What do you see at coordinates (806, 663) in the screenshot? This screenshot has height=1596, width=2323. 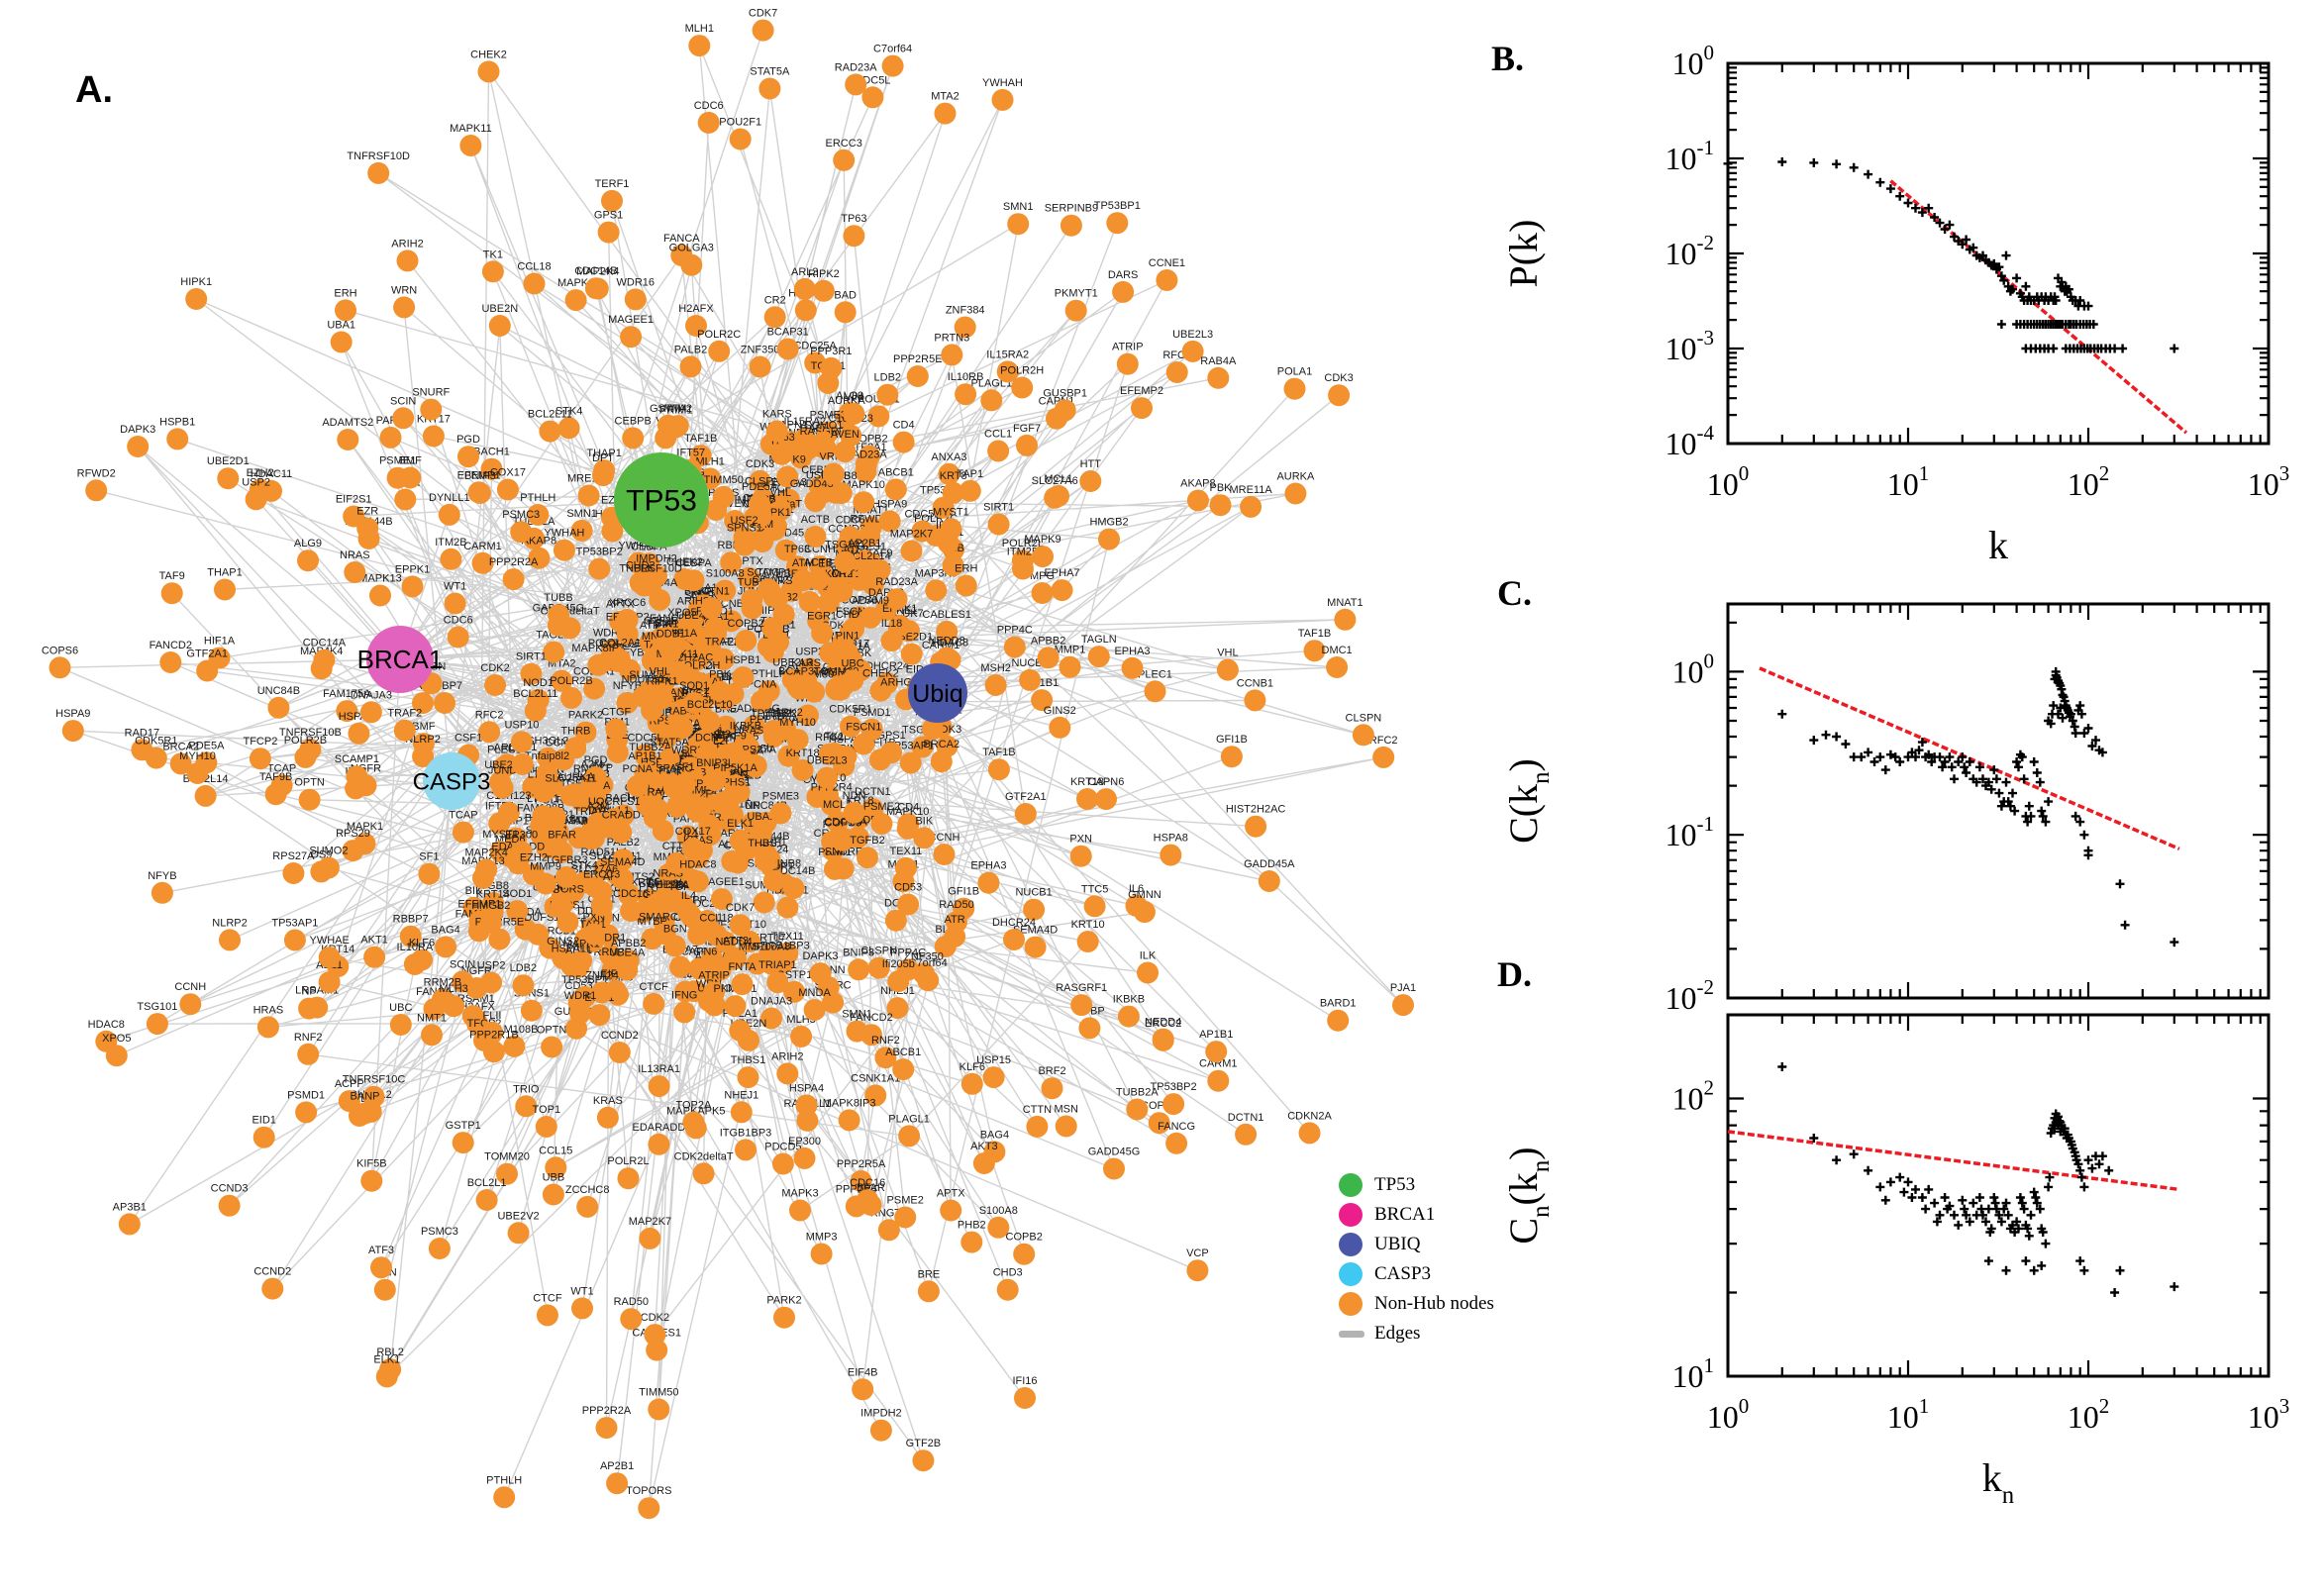 I see `network-node-label: KARS` at bounding box center [806, 663].